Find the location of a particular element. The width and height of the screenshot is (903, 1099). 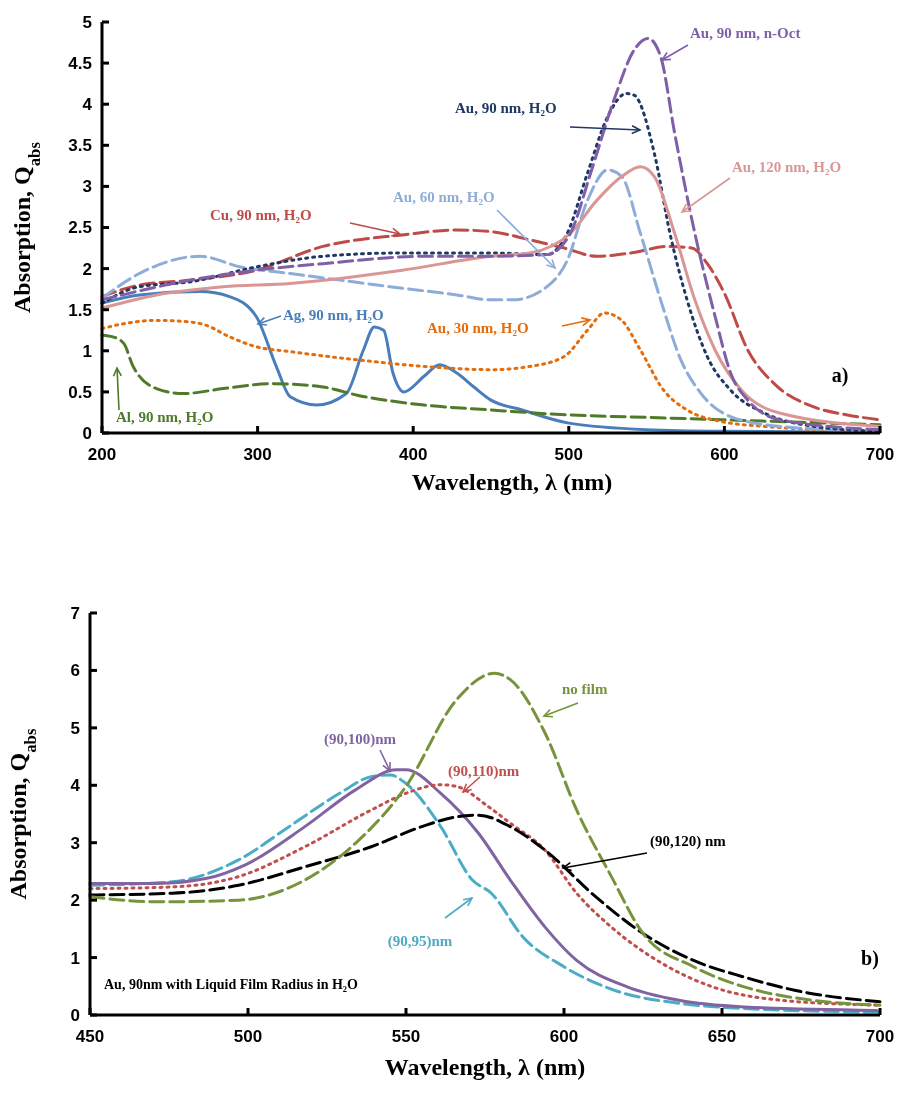

series-label: Al, 90 nm, H₂O is located at coordinates (165, 417).